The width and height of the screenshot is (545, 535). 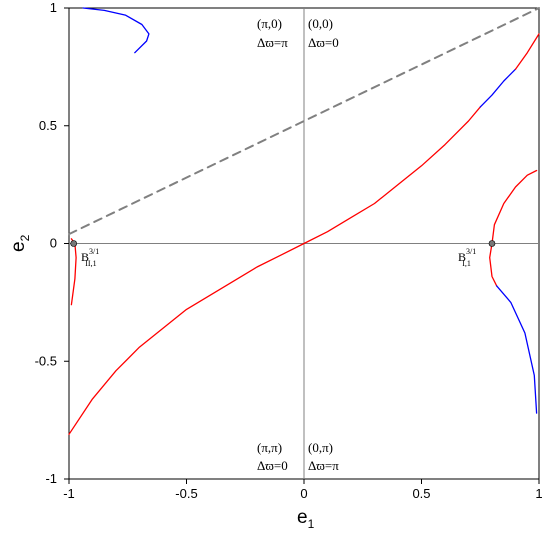 I want to click on point-label-b-ii: B3/1 II,1, so click(x=90, y=257).